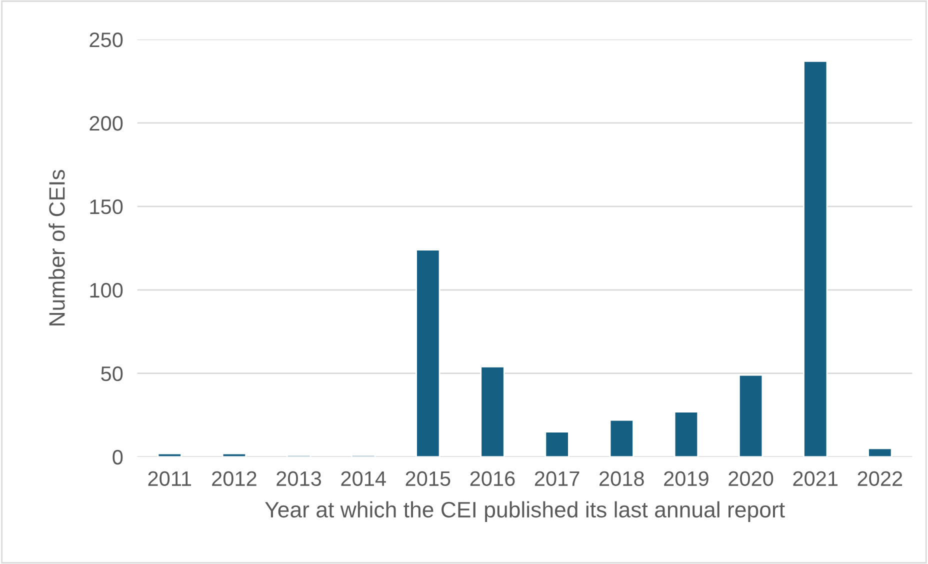 This screenshot has width=928, height=564. I want to click on x-tick-label: 2021, so click(815, 478).